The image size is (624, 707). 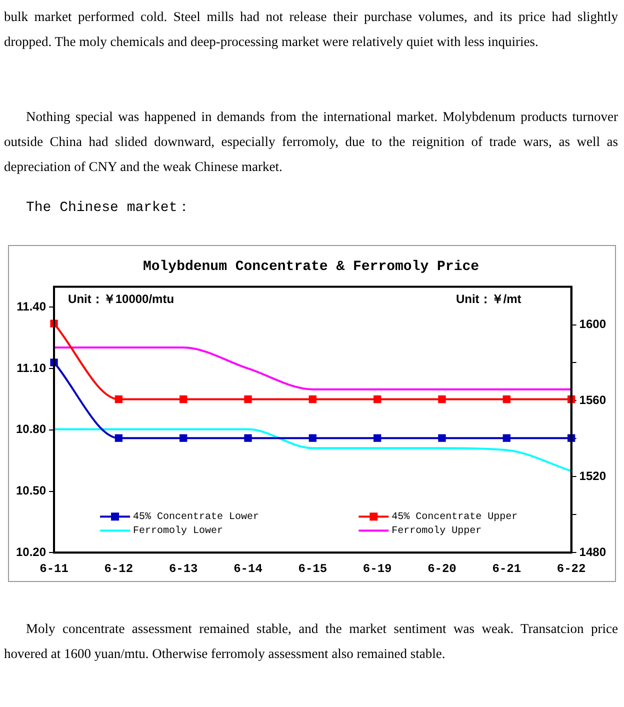 I want to click on x-tick-label: 6-13, so click(x=183, y=569).